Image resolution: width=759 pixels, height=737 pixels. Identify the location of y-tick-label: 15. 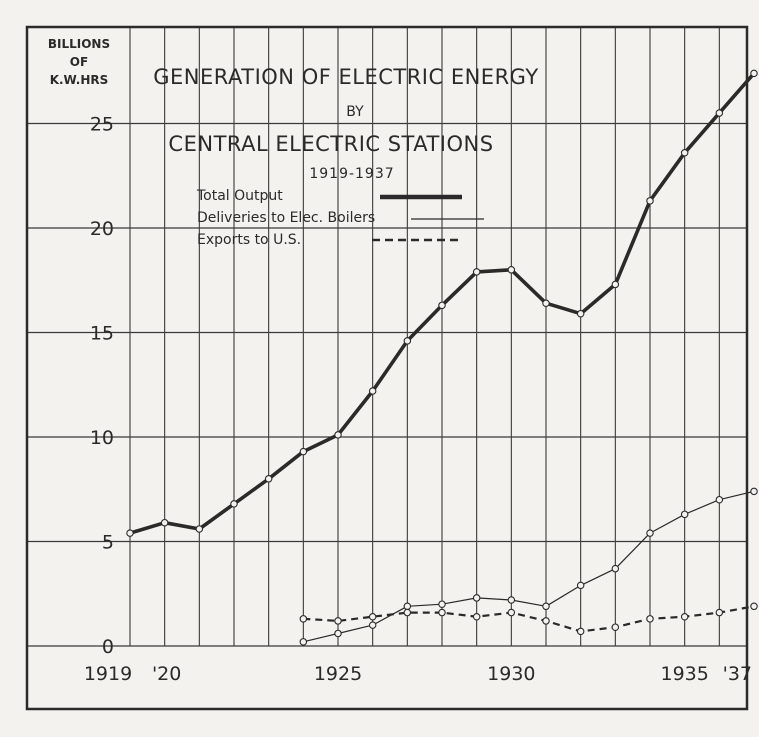
(102, 334).